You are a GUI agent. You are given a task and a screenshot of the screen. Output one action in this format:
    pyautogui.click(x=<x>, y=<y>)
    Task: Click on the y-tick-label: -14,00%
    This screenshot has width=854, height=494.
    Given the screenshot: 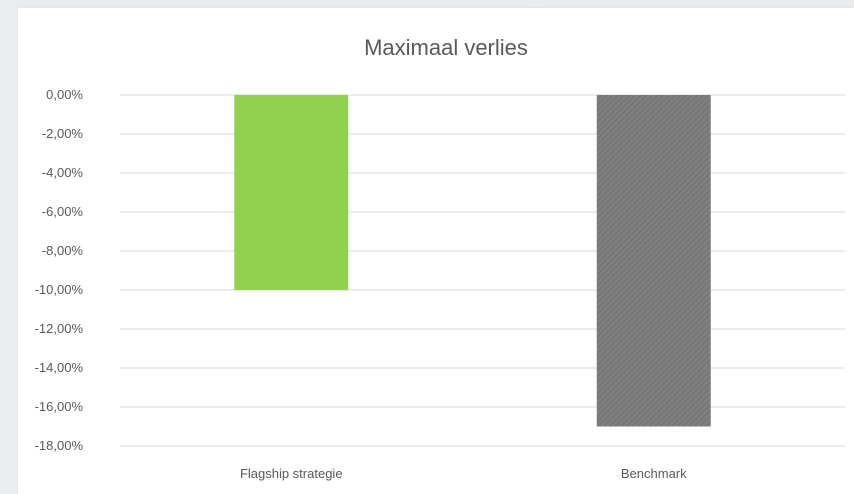 What is the action you would take?
    pyautogui.click(x=59, y=367)
    